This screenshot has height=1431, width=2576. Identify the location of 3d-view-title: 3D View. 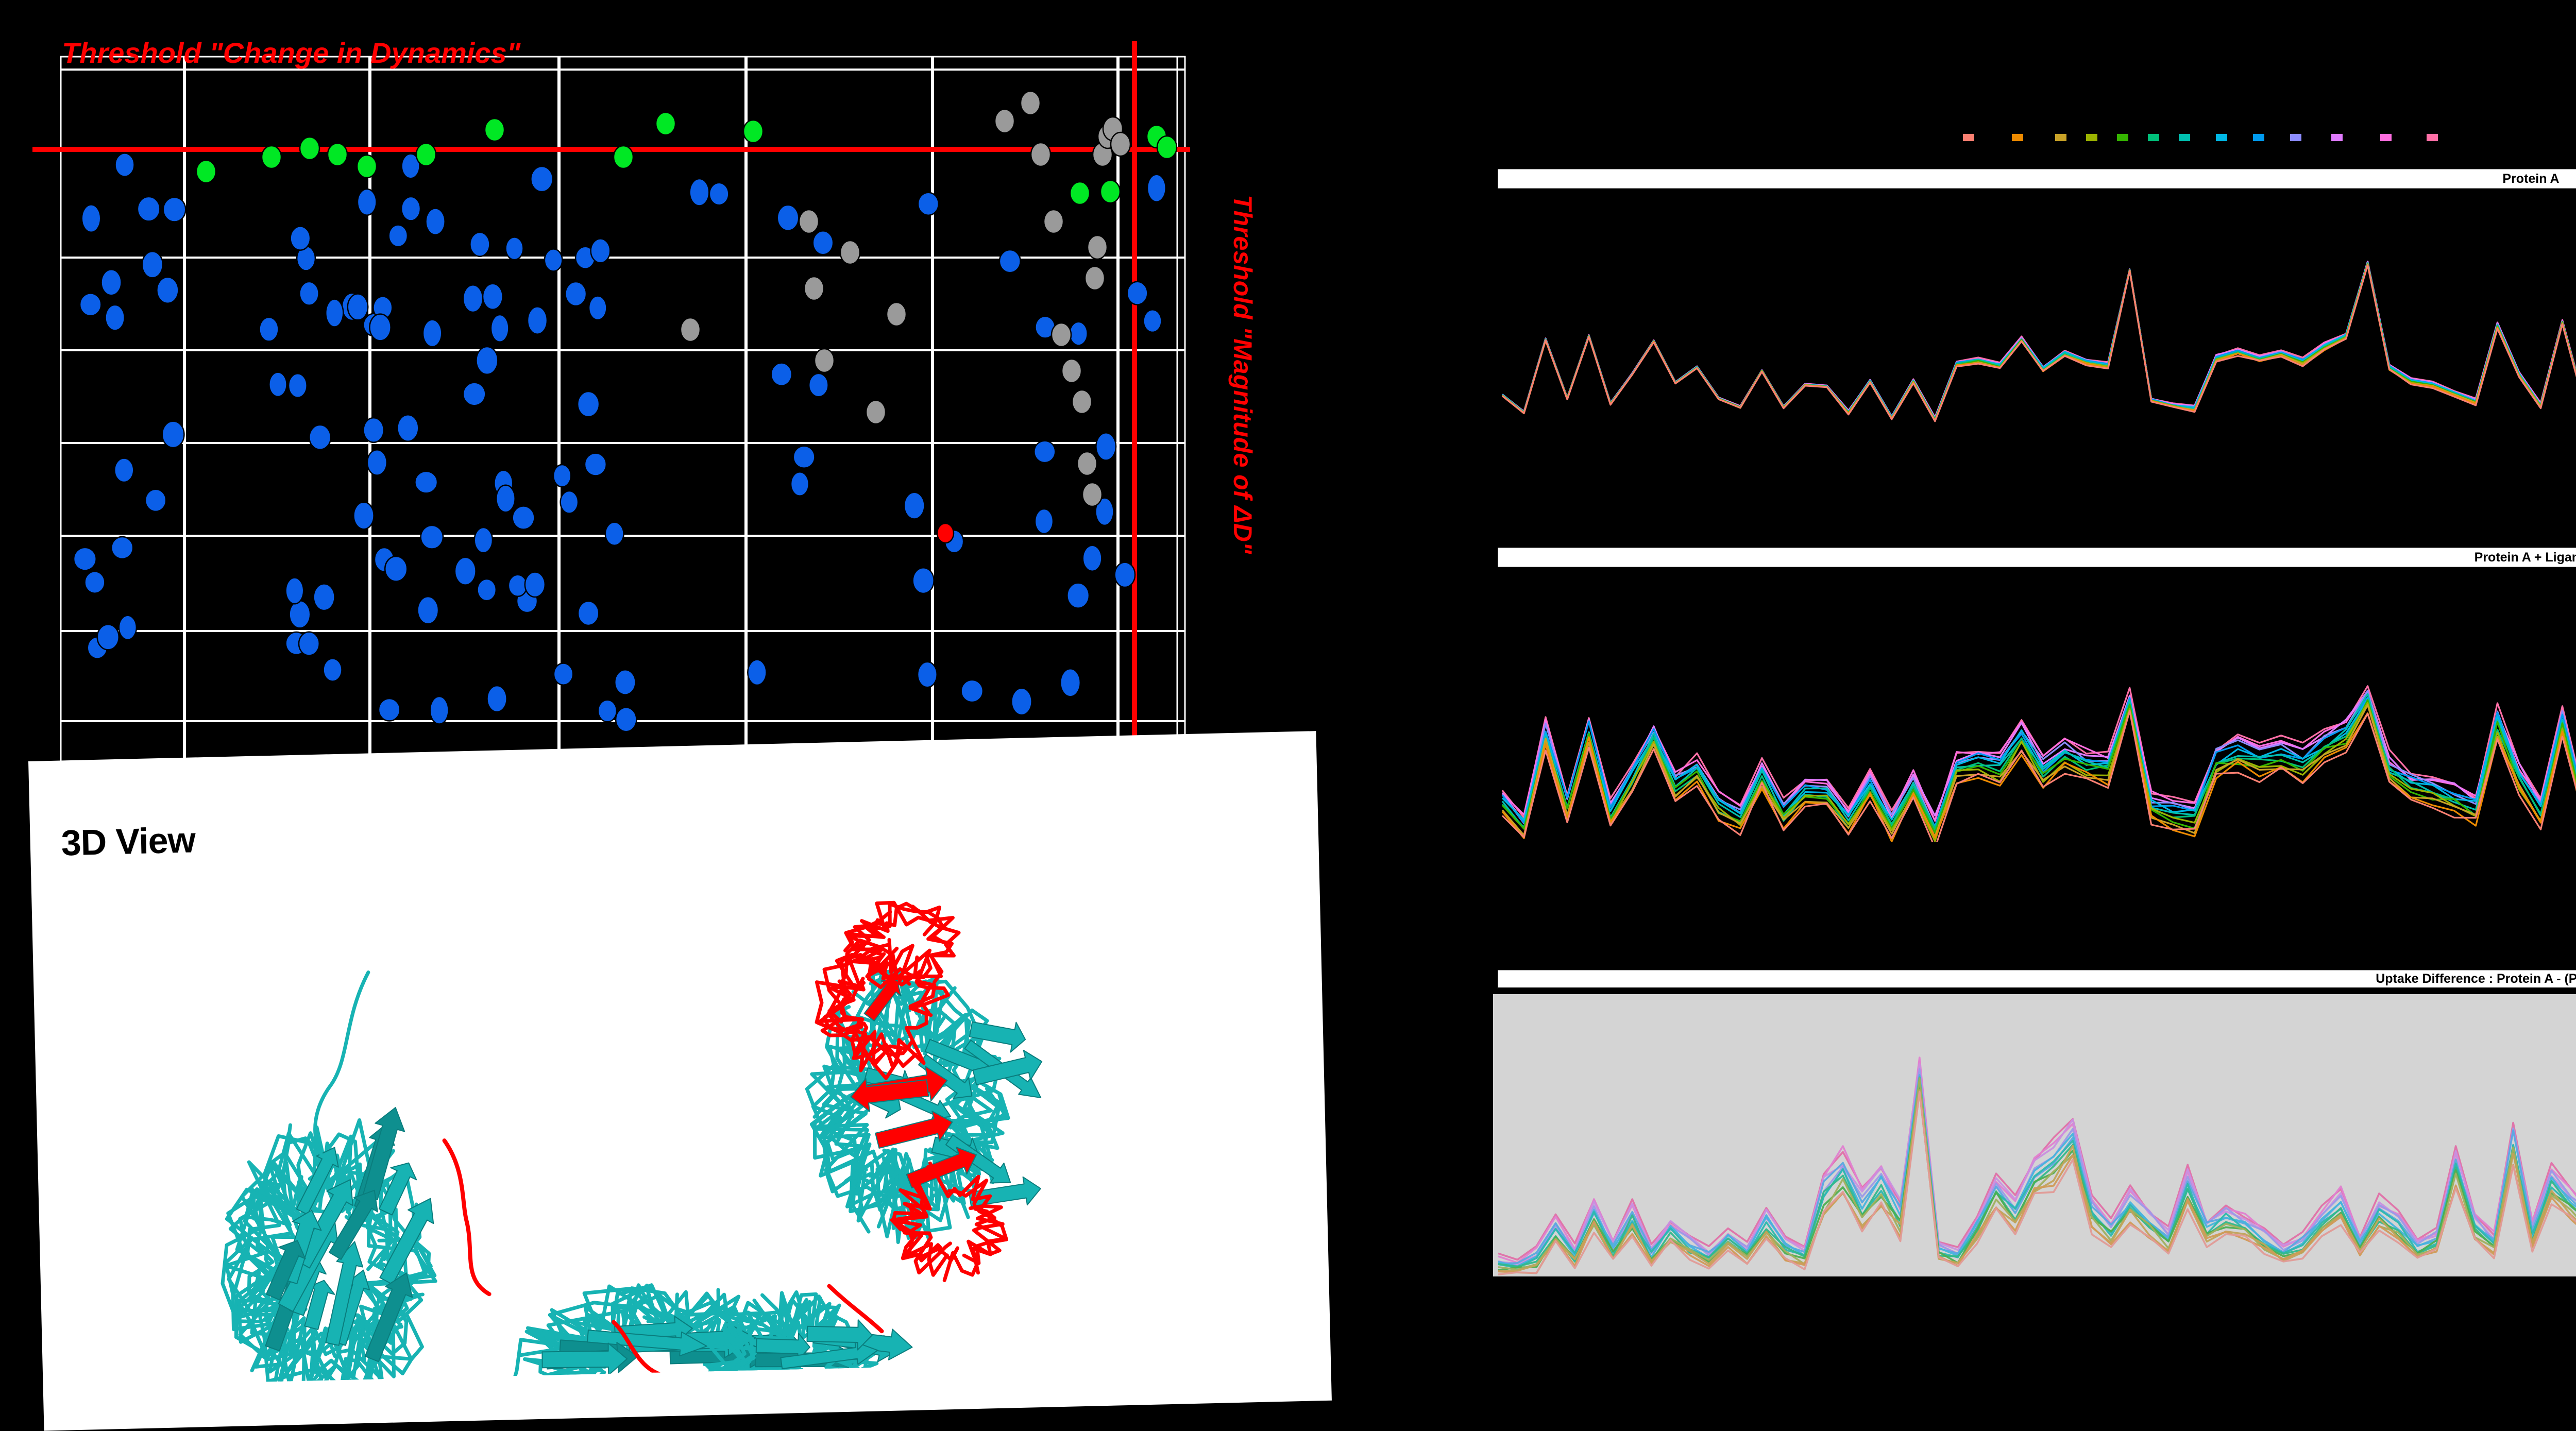
(128, 841).